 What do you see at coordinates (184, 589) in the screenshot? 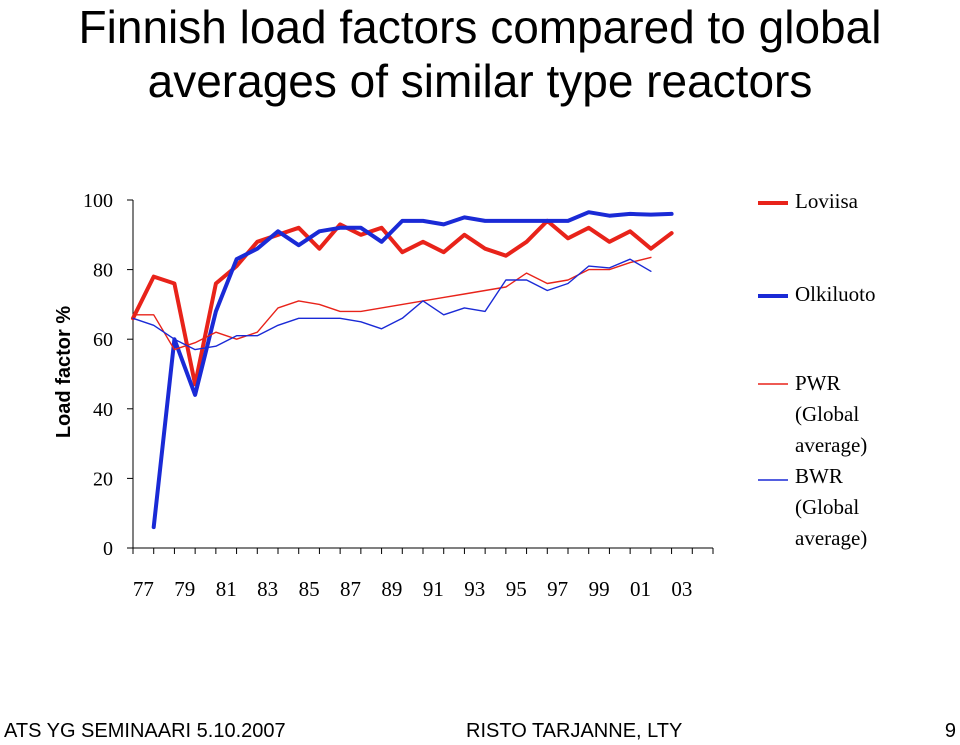
I see `x-tick-label: 79` at bounding box center [184, 589].